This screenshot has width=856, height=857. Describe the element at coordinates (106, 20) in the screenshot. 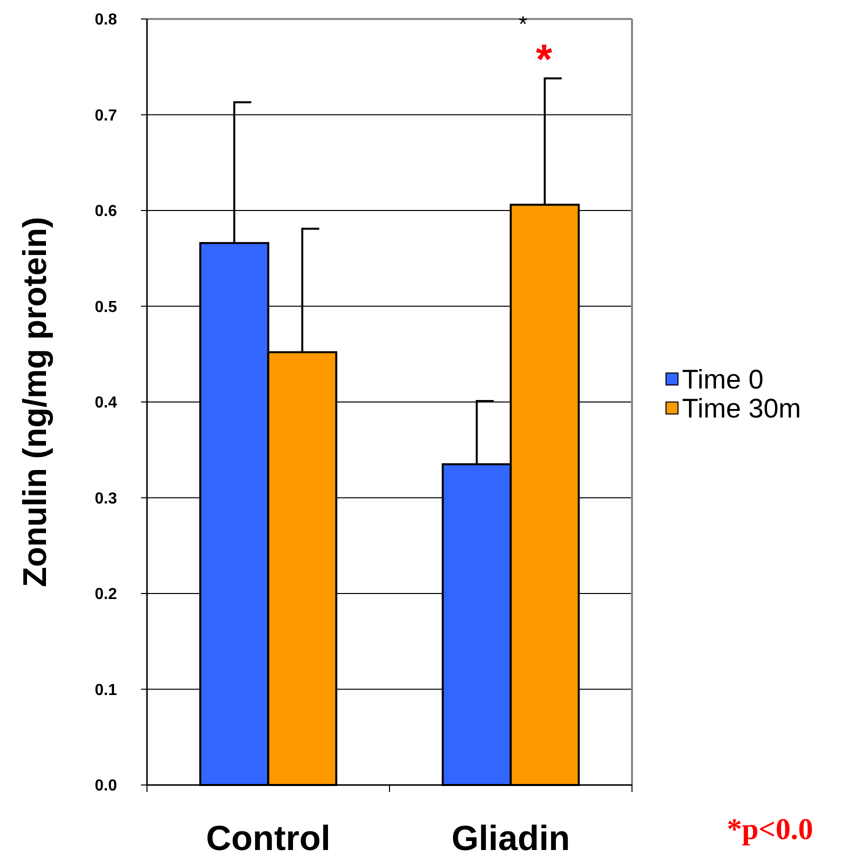

I see `y-tick-label: 0.8` at that location.